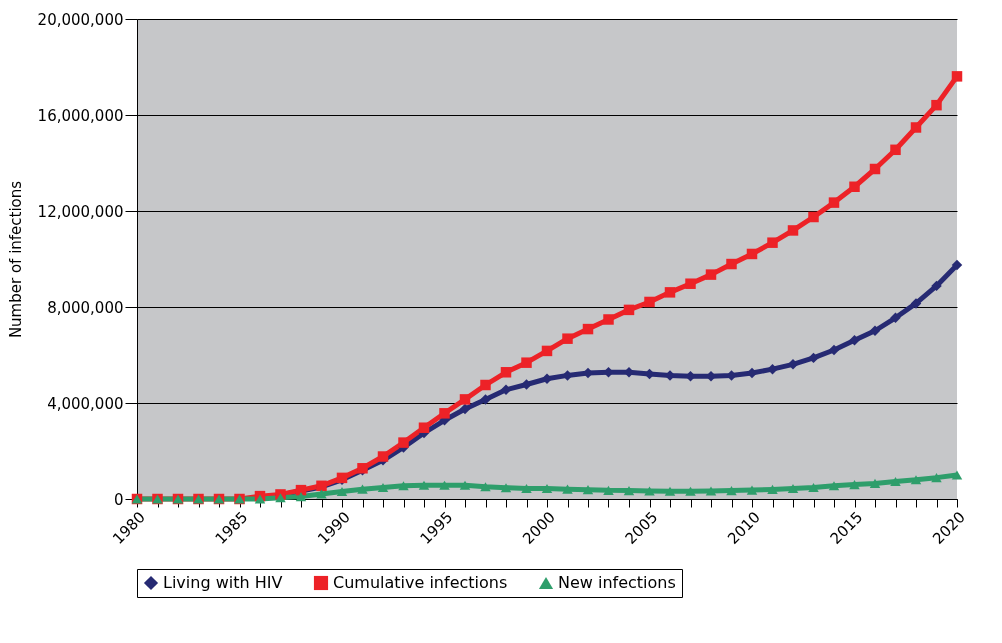 This screenshot has height=643, width=1002. What do you see at coordinates (118, 499) in the screenshot?
I see `y-tick-label: 0` at bounding box center [118, 499].